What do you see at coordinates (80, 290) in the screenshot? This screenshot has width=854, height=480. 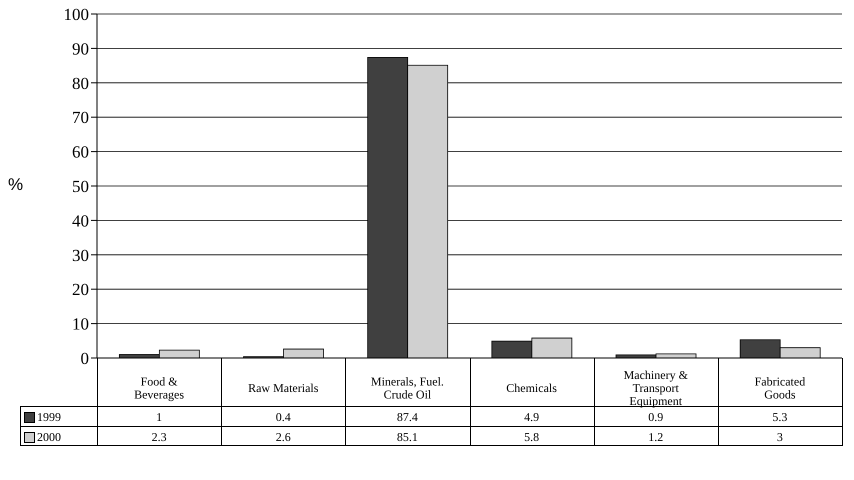 I see `y-tick-label: 20` at bounding box center [80, 290].